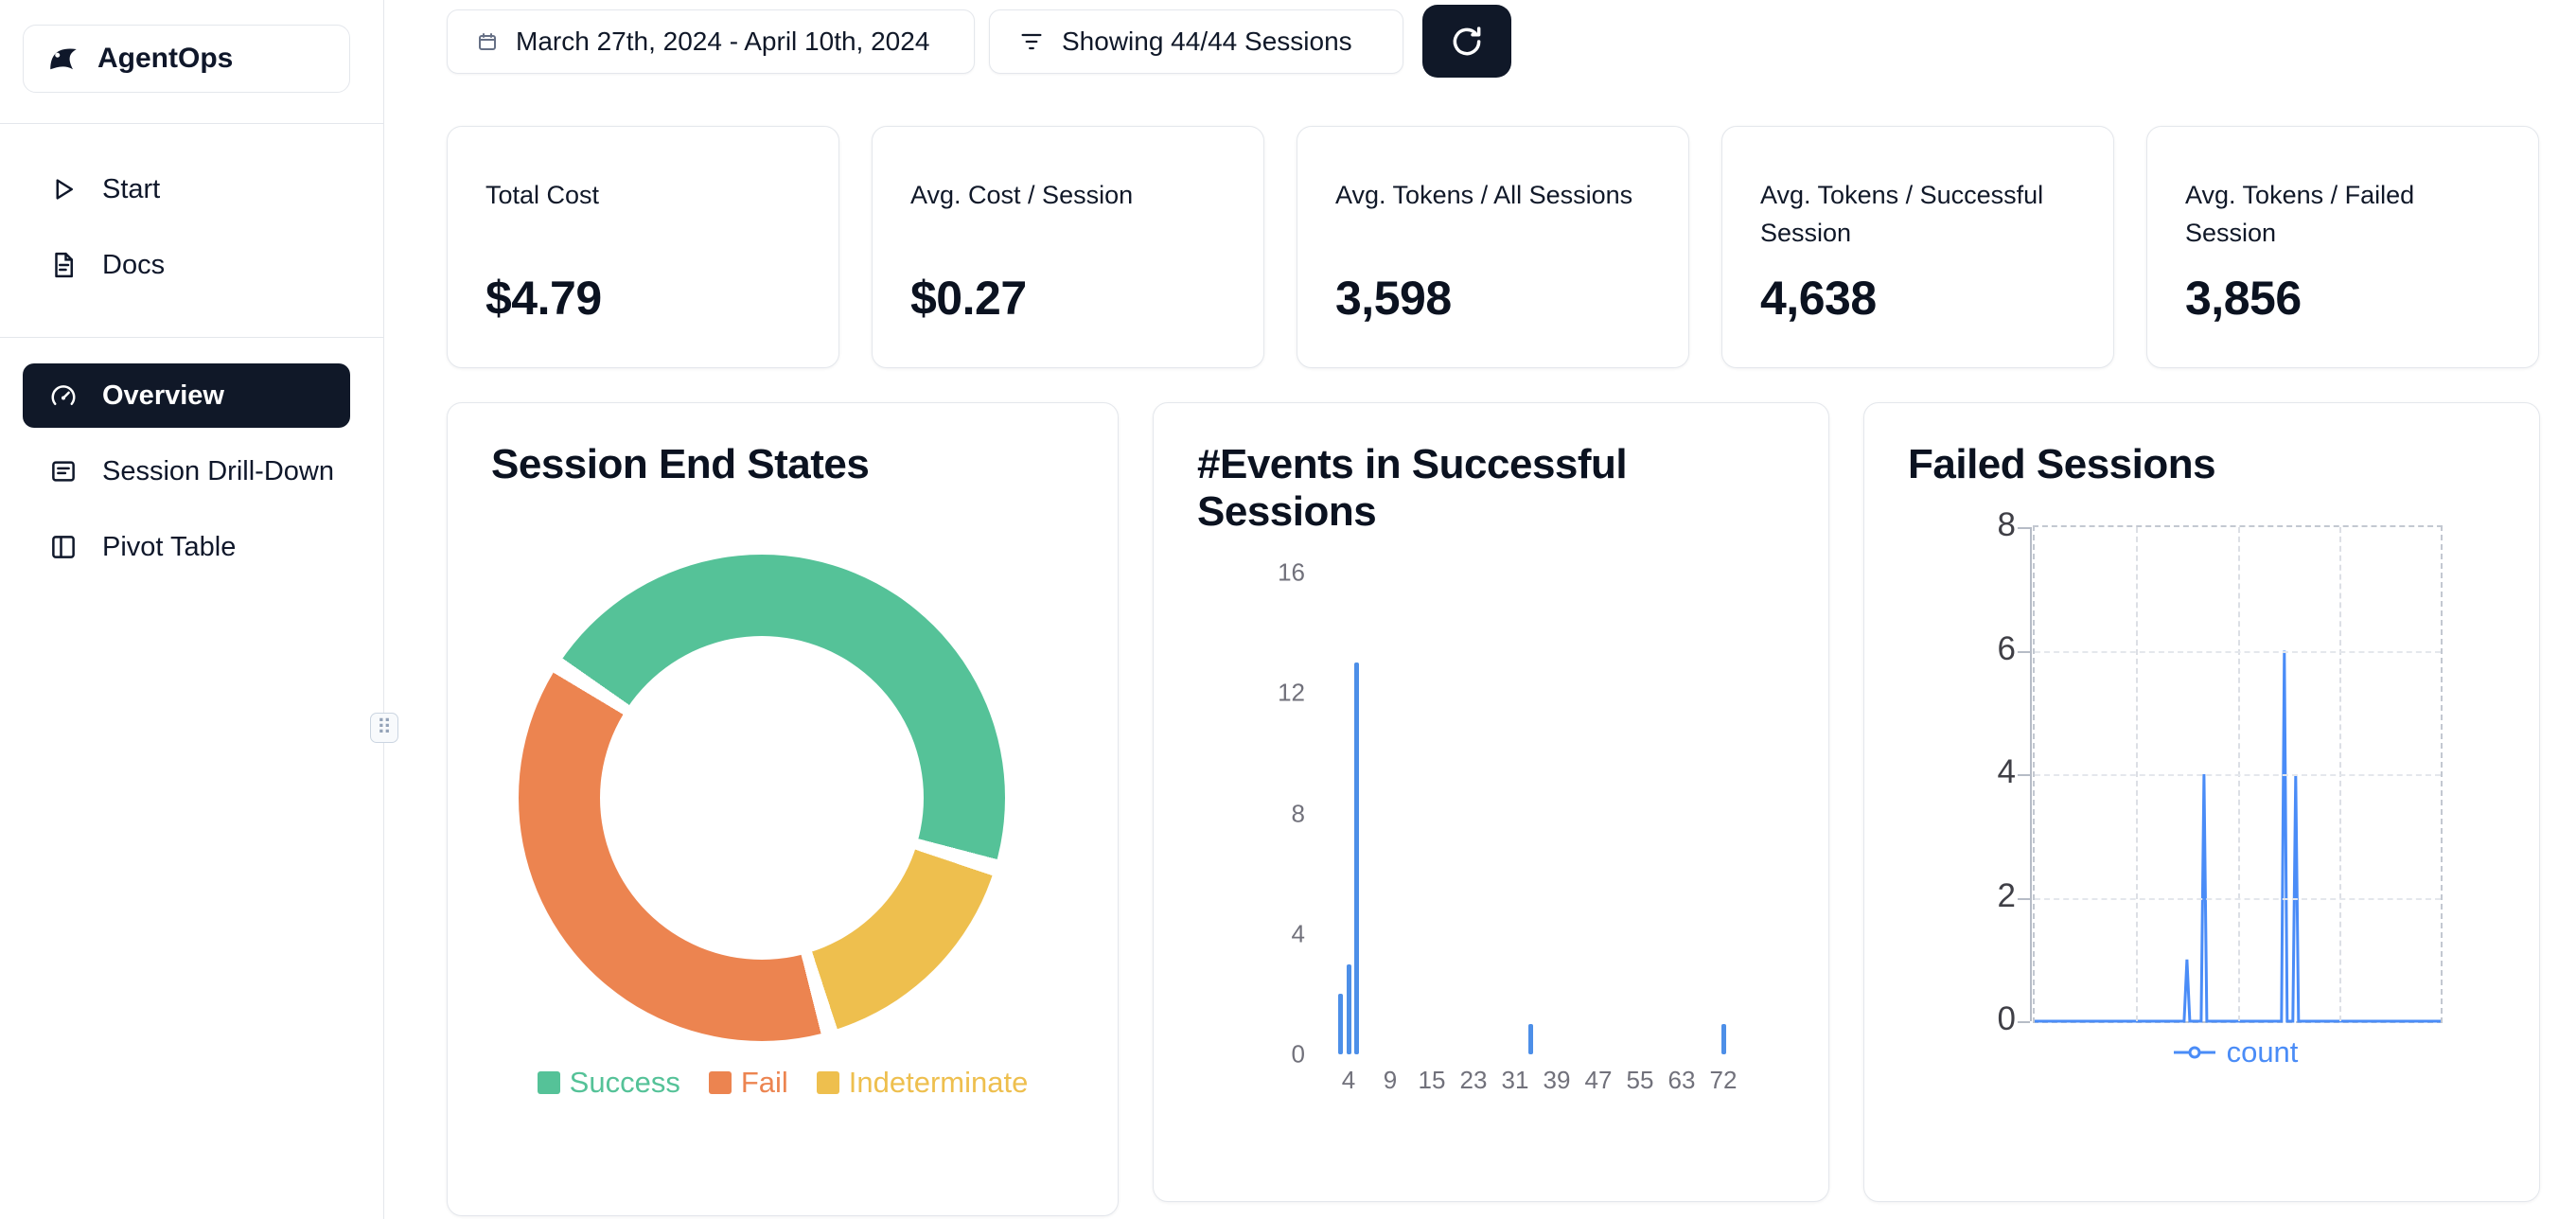 This screenshot has height=1219, width=2576. Describe the element at coordinates (64, 265) in the screenshot. I see `docs-icon` at that location.